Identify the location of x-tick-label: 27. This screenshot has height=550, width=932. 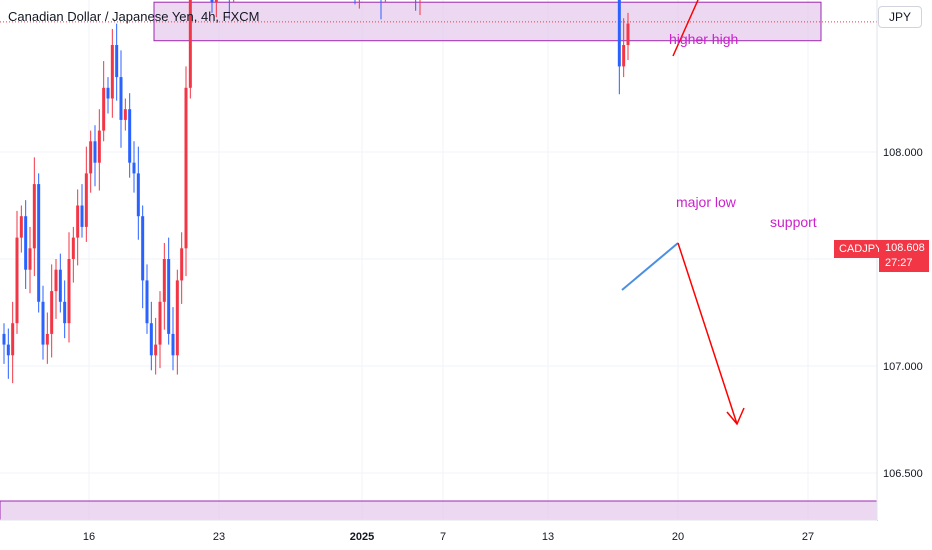
(808, 537).